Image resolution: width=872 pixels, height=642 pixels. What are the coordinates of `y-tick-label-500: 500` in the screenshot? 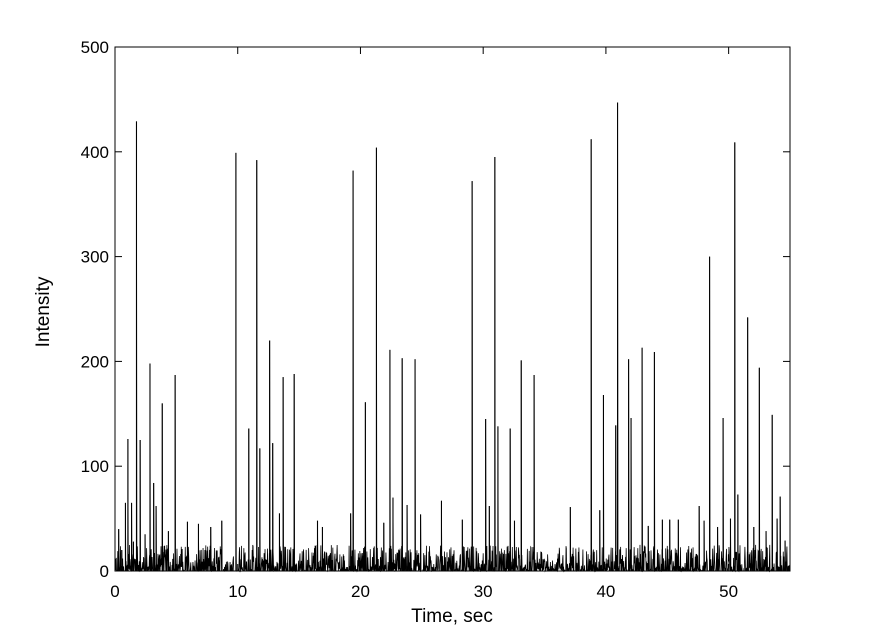 It's located at (95, 47).